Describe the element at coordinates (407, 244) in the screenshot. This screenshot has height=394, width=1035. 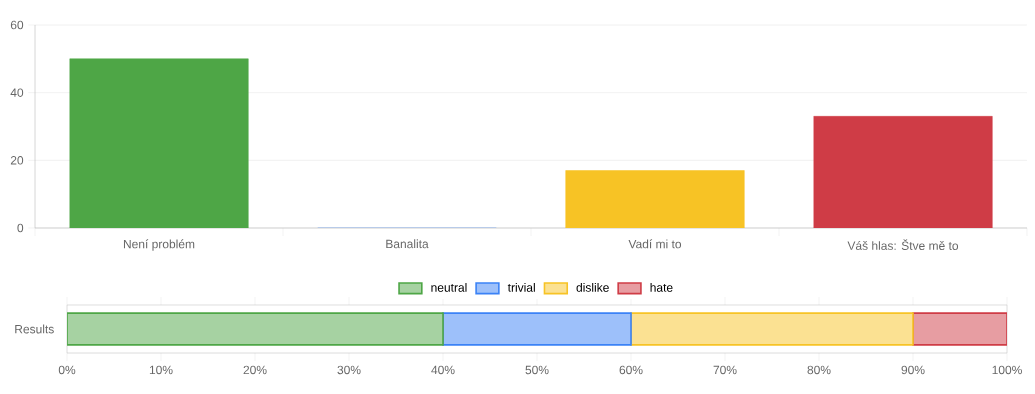
I see `x-tick-label: Banalita` at that location.